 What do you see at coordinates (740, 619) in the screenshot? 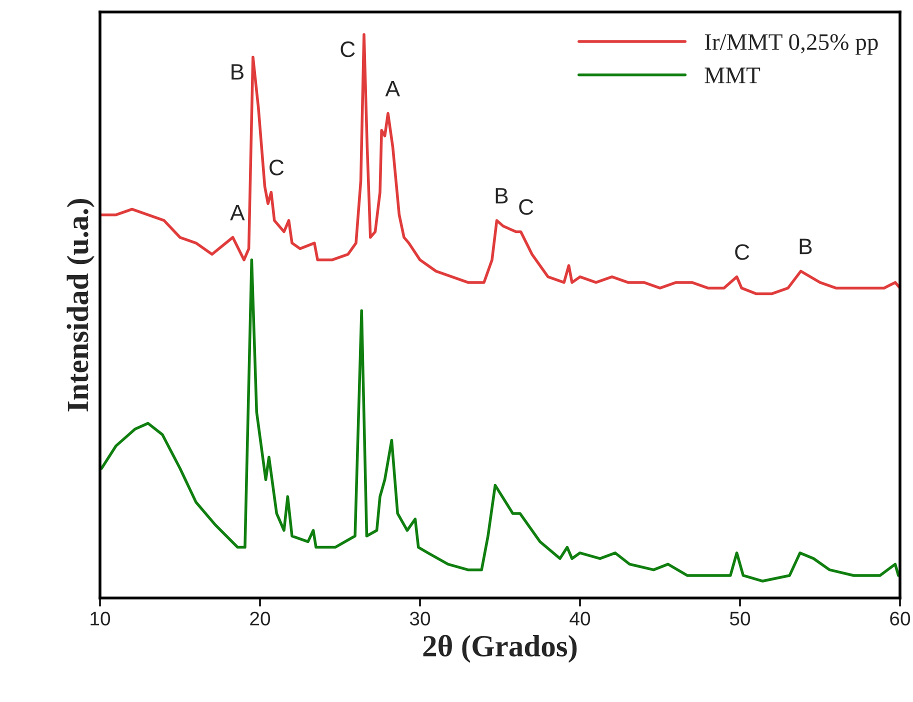
I see `x-tick-label: 50` at bounding box center [740, 619].